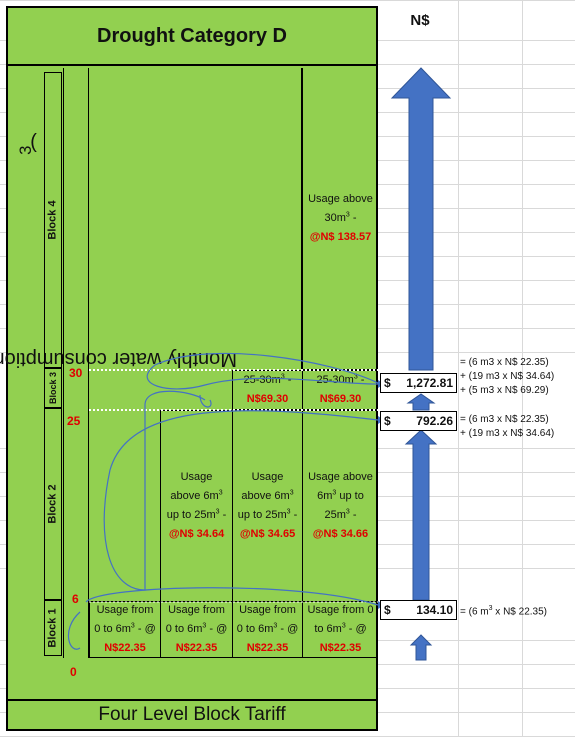  Describe the element at coordinates (267, 506) in the screenshot. I see `block2-cell-2: Usage above 6m3 up to 25m3 - @N$ 34.65` at that location.